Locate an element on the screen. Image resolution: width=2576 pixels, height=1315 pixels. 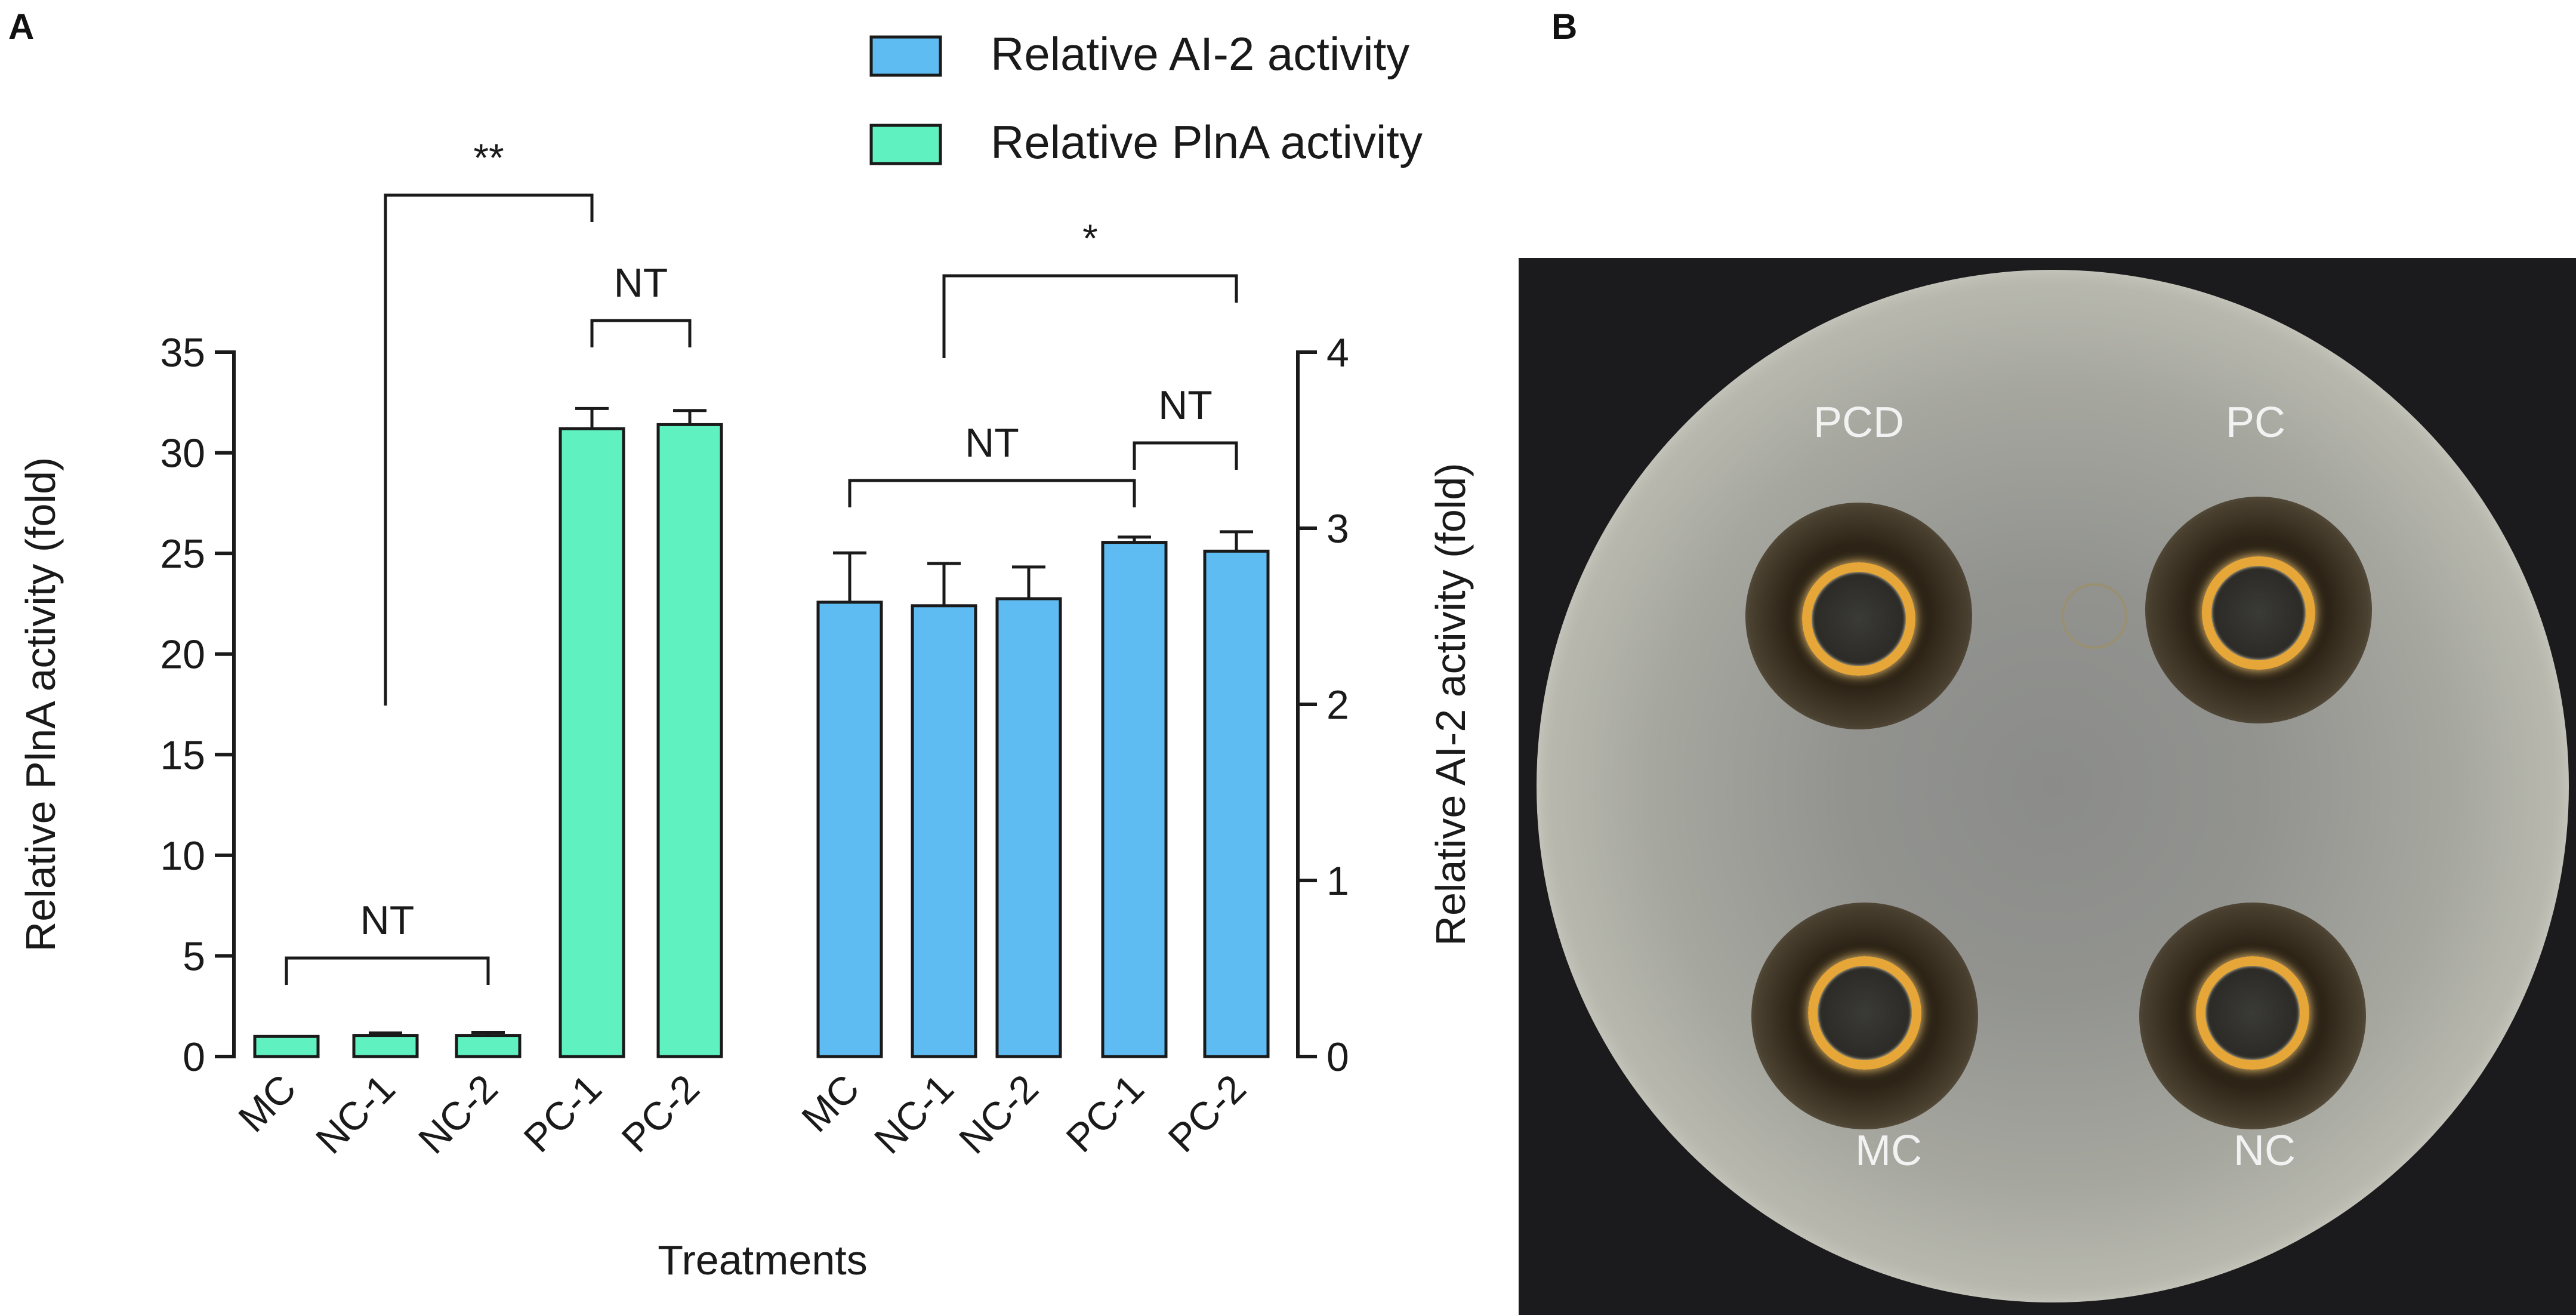
left-tick-label: 10 is located at coordinates (182, 856).